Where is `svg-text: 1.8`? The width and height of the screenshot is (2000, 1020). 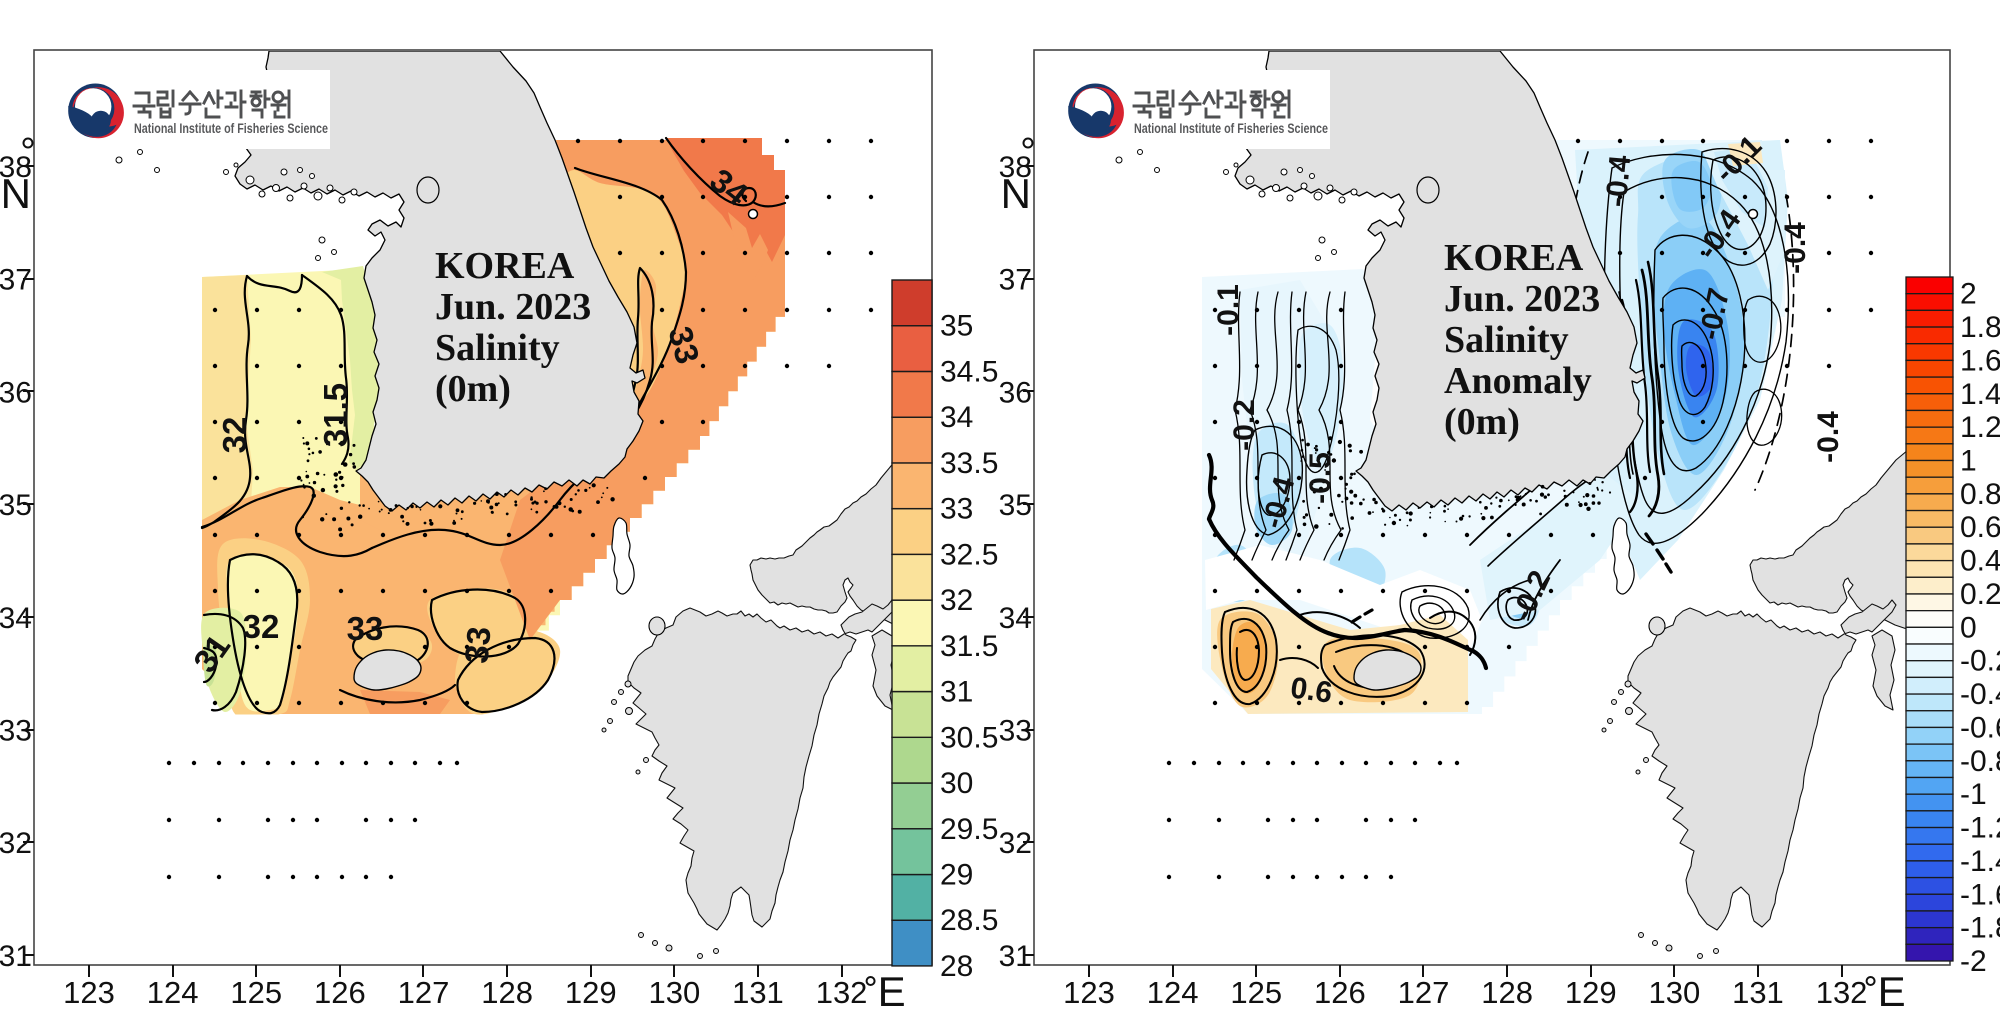
svg-text: 1.8 is located at coordinates (1980, 327).